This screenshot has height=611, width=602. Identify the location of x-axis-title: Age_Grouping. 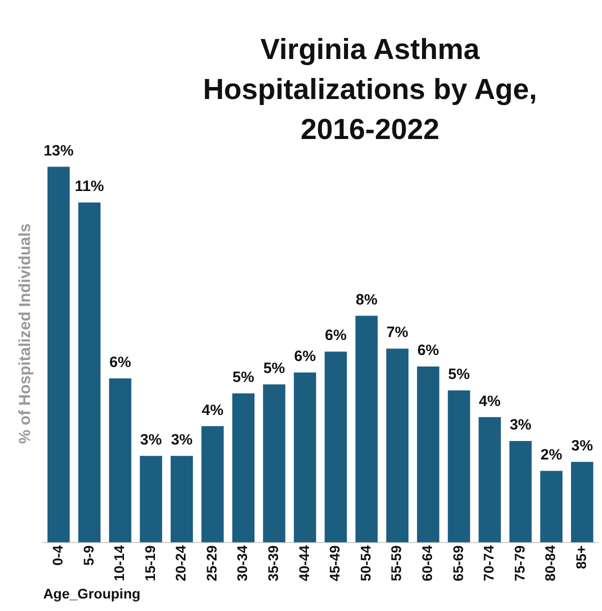
(91, 593).